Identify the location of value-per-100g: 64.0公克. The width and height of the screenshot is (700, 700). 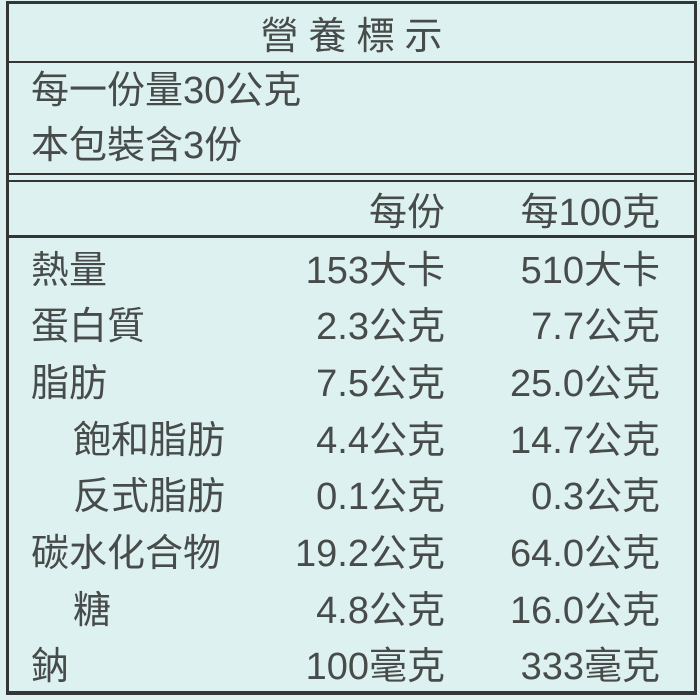
(585, 553).